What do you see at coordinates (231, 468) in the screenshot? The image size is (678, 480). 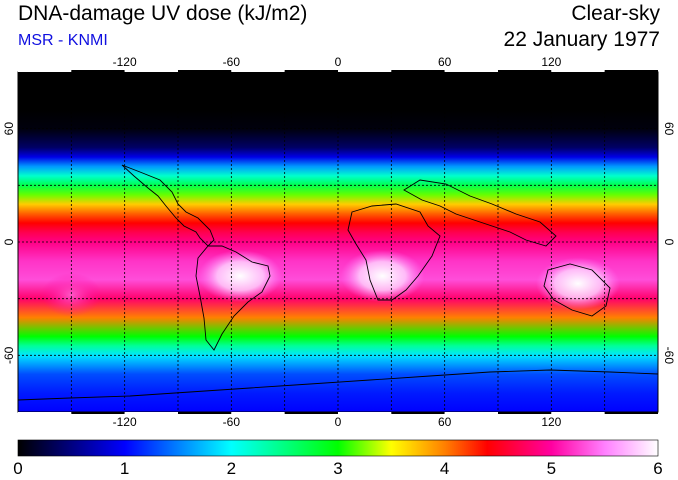 I see `colorbar-label: 2` at bounding box center [231, 468].